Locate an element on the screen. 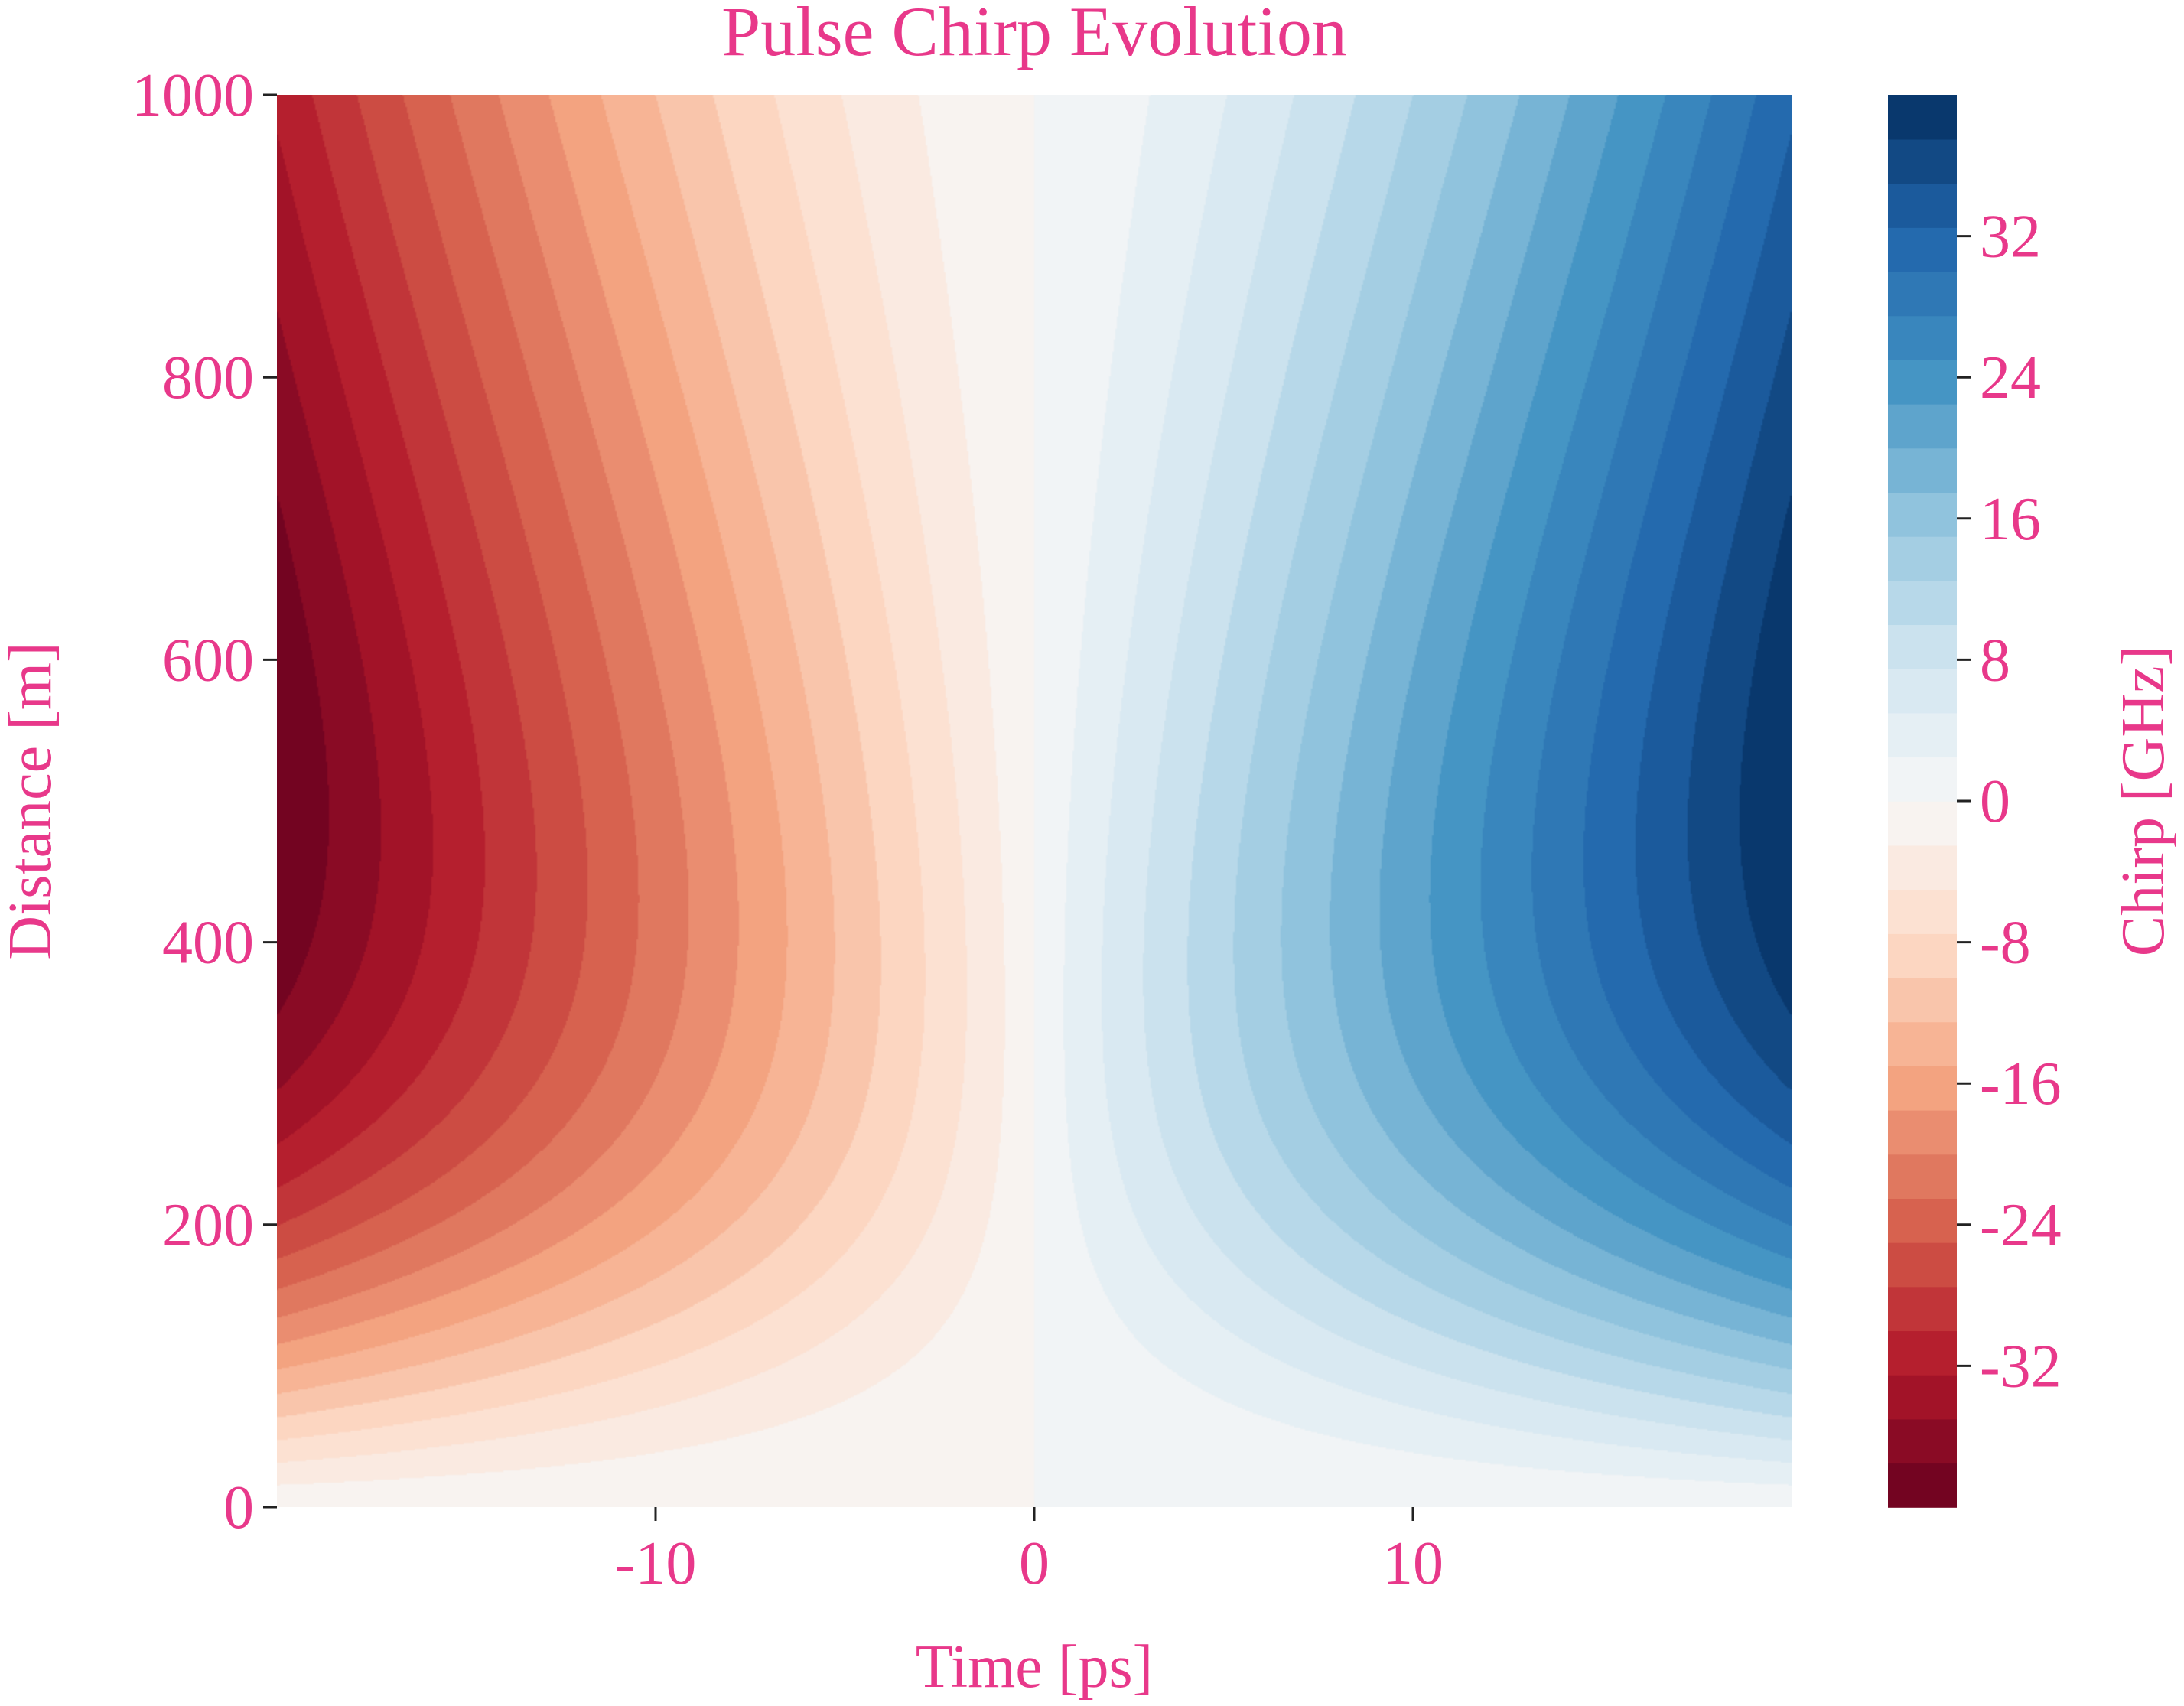  x-axis: -10 0 10 is located at coordinates (1029, 1552).